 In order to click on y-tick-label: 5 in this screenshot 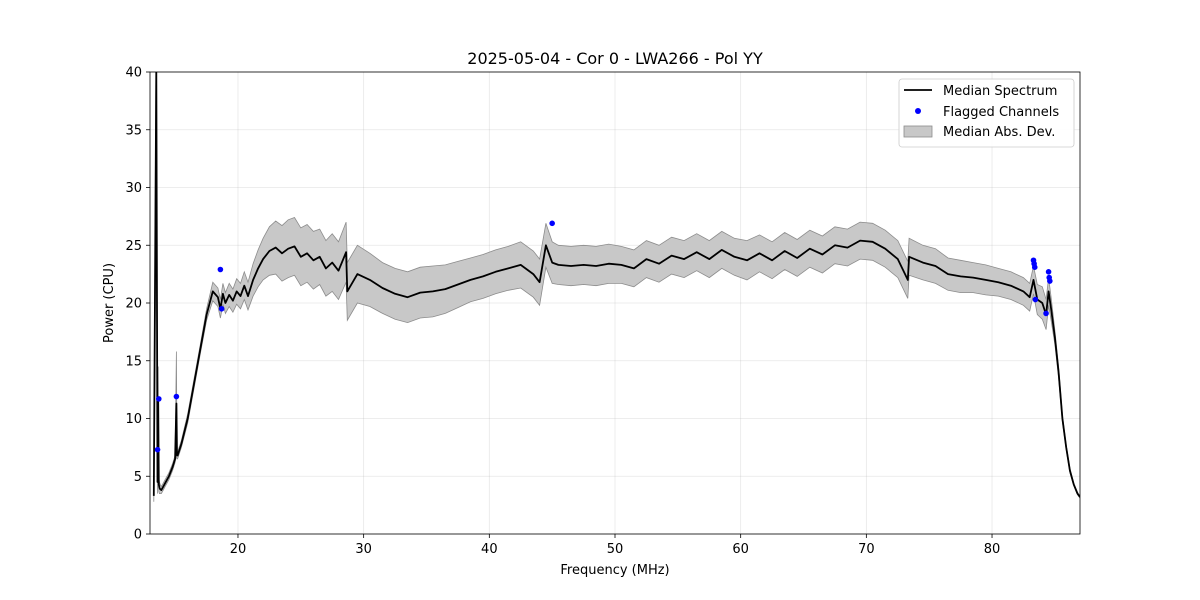, I will do `click(138, 477)`.